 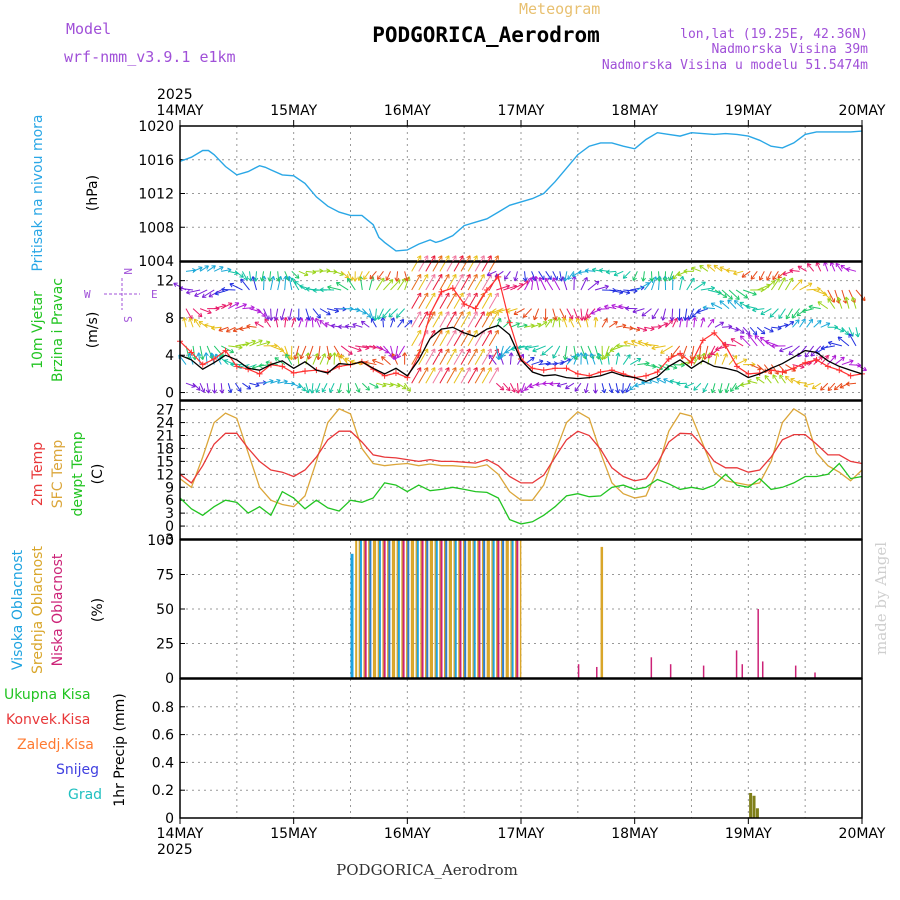 What do you see at coordinates (175, 95) in the screenshot?
I see `year-top: 2025` at bounding box center [175, 95].